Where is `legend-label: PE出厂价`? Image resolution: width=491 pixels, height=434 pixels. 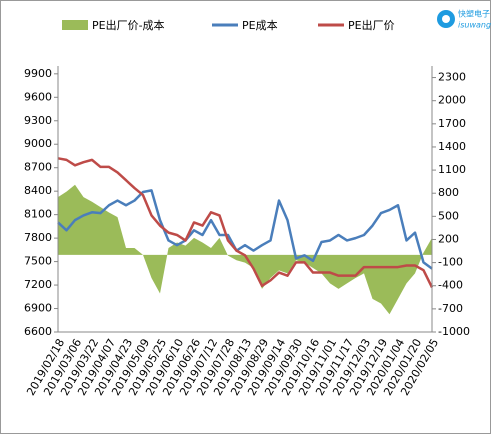 legend-label: PE出厂价 is located at coordinates (371, 25).